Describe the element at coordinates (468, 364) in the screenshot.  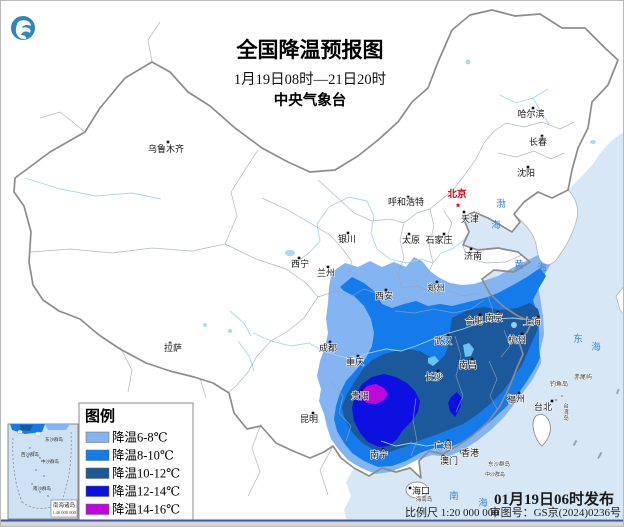
I see `city-label: 南昌` at that location.